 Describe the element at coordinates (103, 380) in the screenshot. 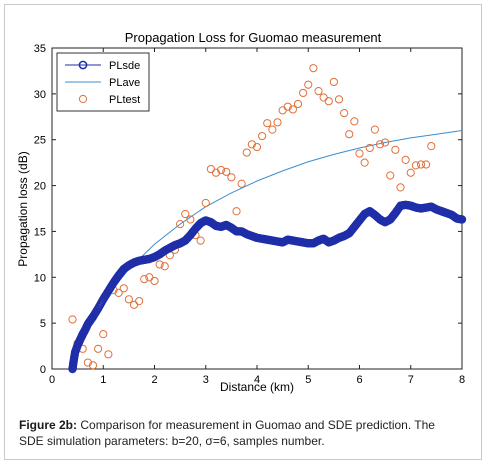

I see `x-tick-label: 1` at that location.